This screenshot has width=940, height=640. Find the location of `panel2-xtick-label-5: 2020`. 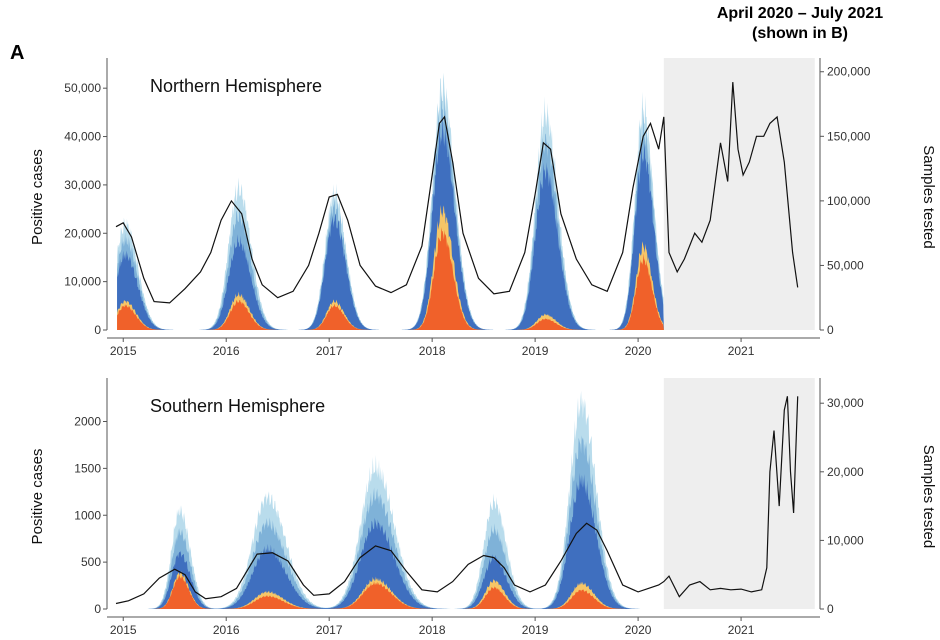

panel2-xtick-label-5: 2020 is located at coordinates (638, 630).